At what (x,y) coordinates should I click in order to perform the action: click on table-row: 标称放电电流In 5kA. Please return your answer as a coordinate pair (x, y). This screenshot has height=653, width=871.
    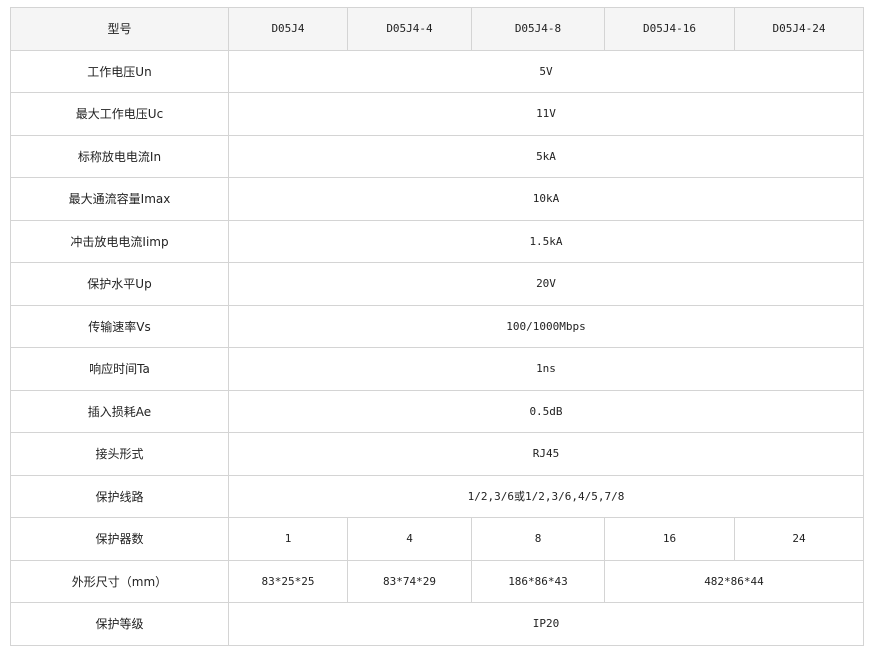
    Looking at the image, I should click on (437, 156).